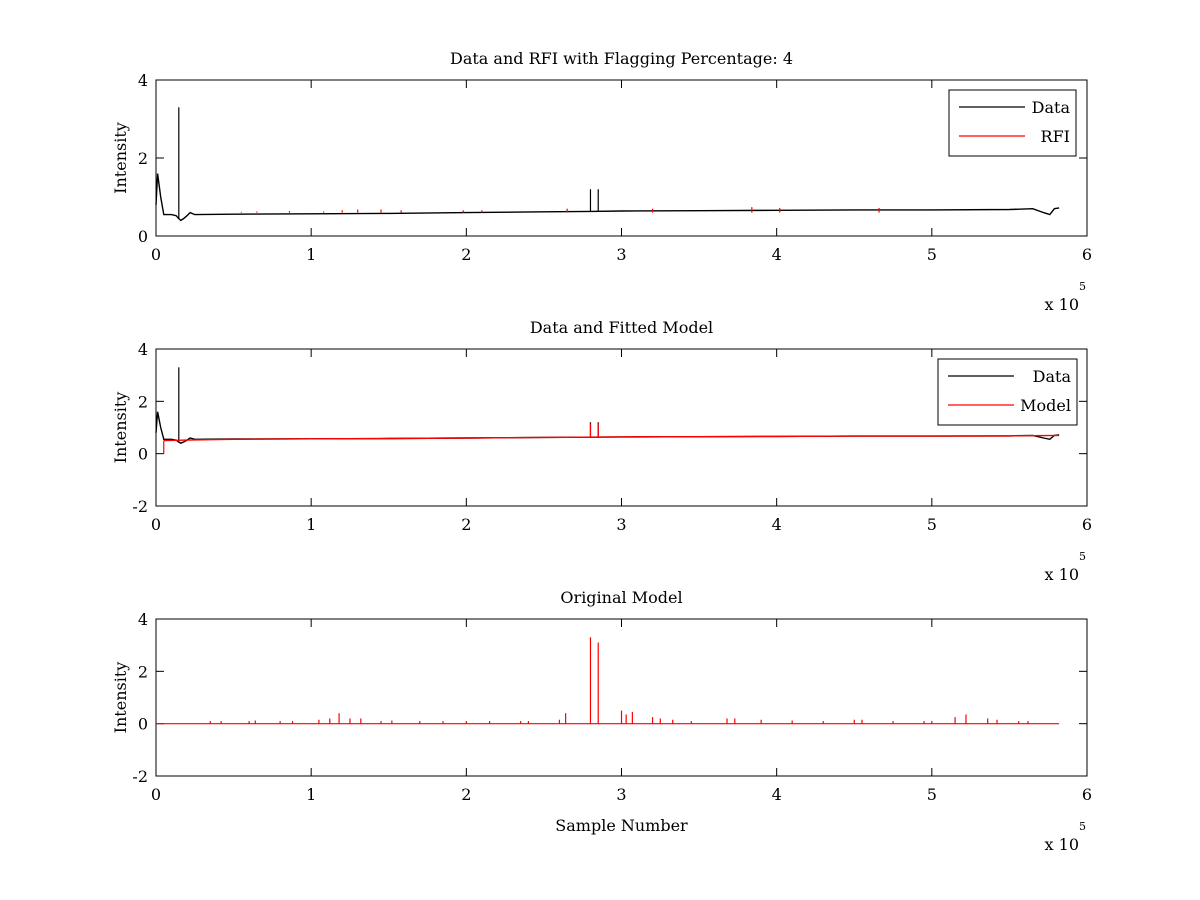  I want to click on chart-title: Original Model, so click(621, 597).